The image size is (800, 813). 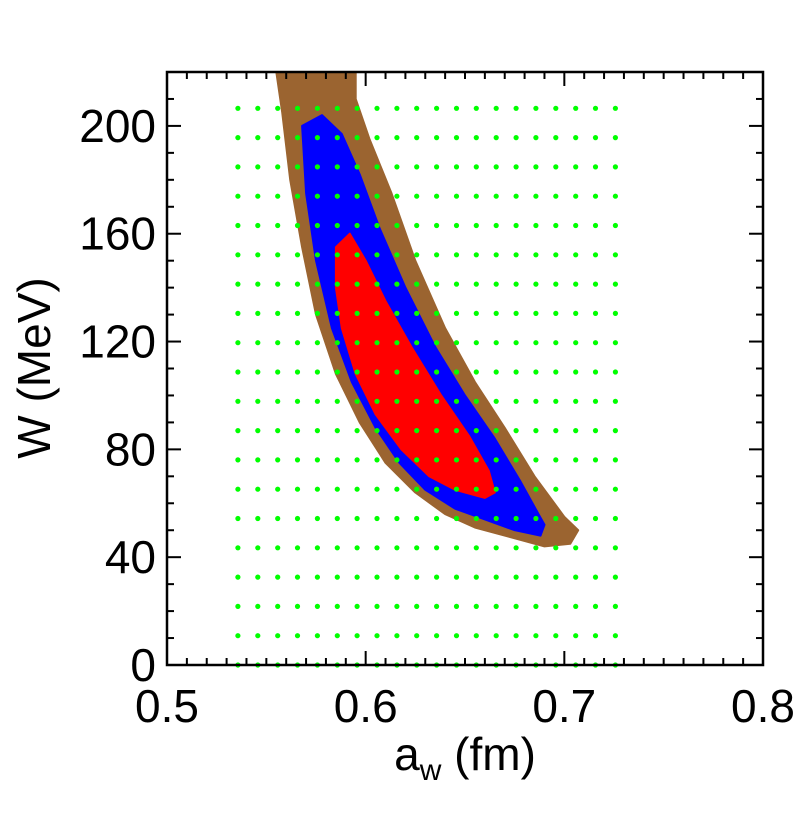 I want to click on y-axis-label: W (MeV), so click(x=34, y=367).